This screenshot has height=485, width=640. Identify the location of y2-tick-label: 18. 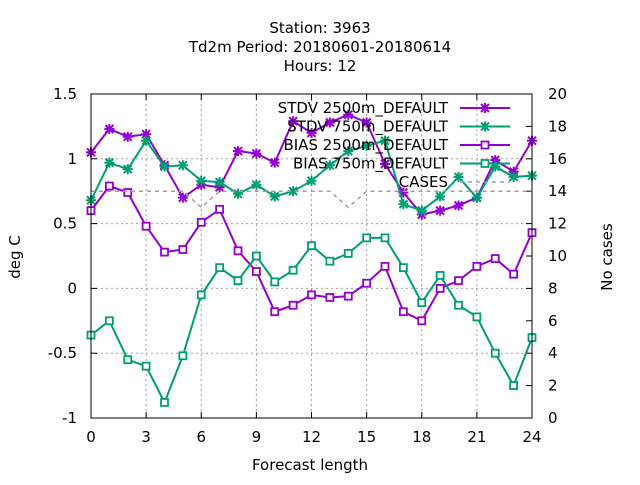
(557, 126).